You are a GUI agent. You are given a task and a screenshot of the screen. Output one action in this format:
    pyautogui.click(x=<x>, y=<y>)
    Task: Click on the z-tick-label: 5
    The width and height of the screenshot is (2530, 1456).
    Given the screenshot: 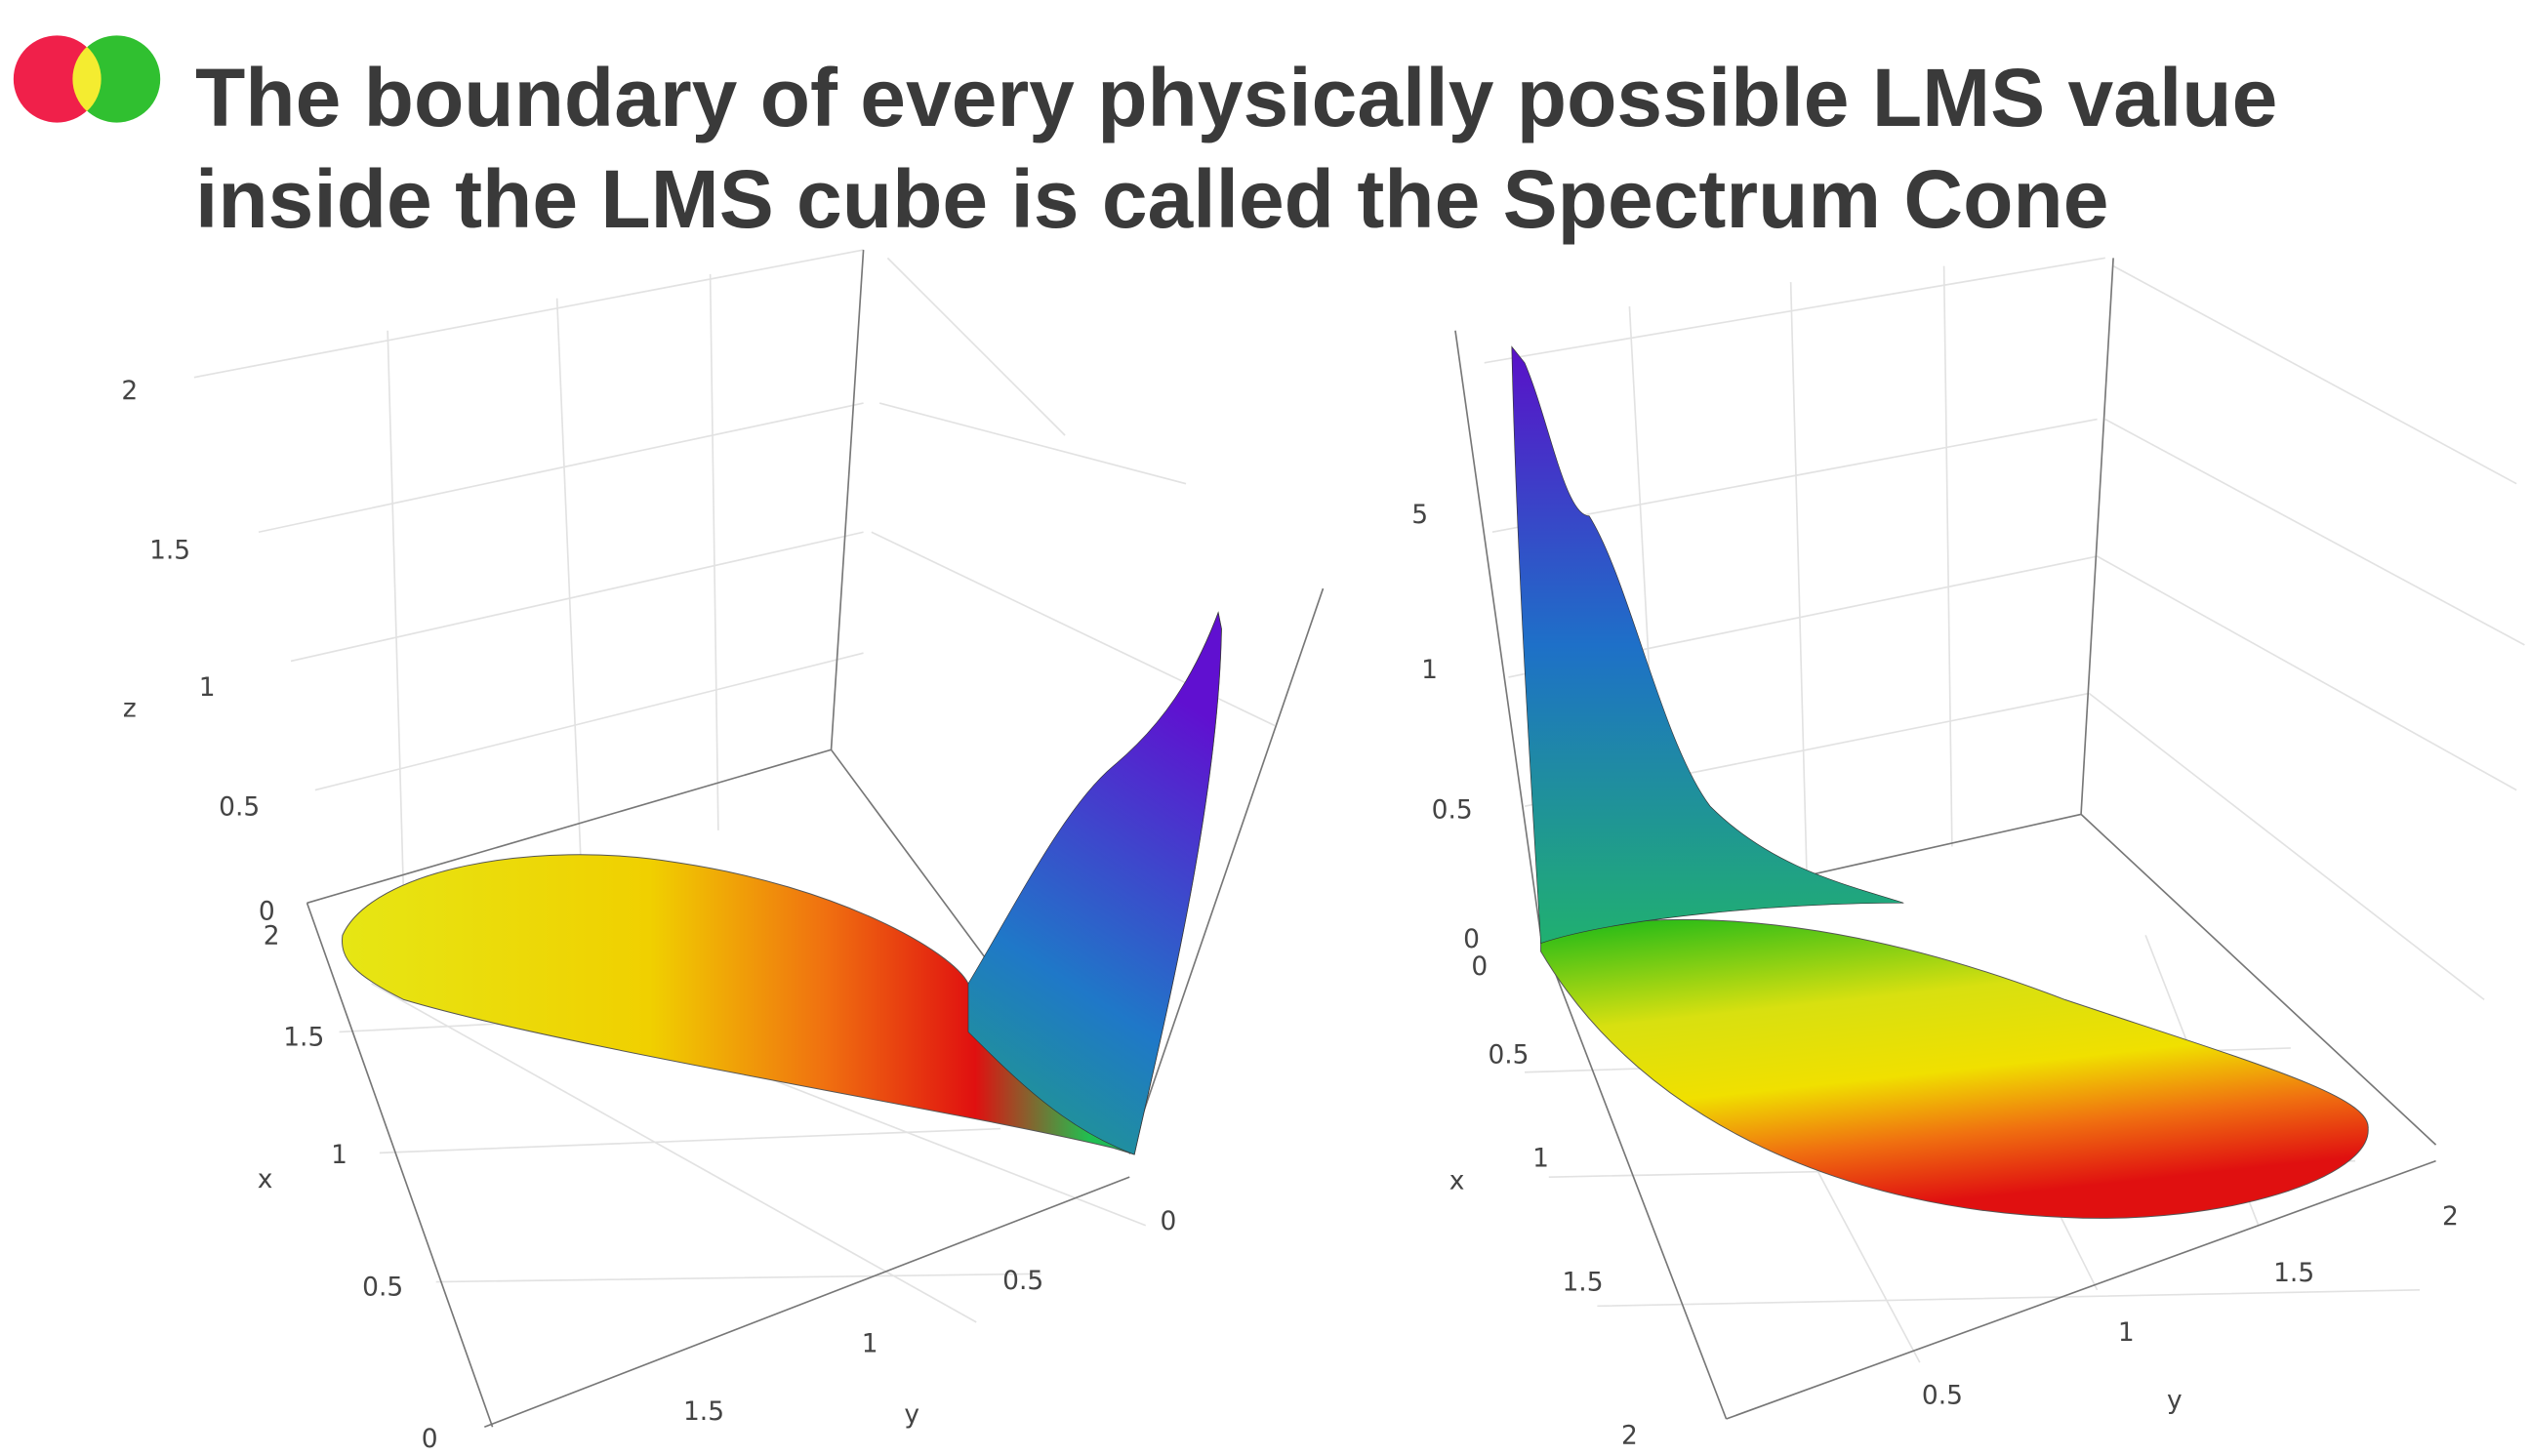 What is the action you would take?
    pyautogui.click(x=1419, y=515)
    